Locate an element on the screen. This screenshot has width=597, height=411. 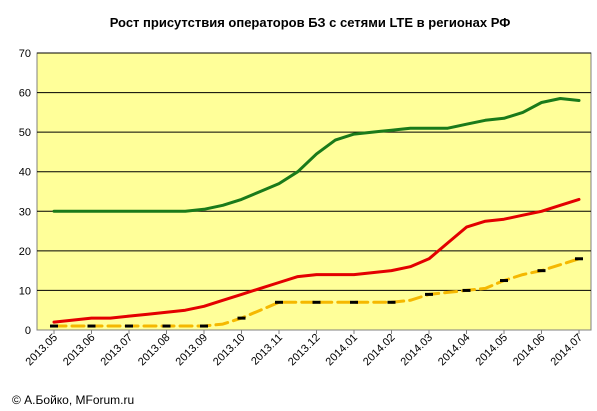
x-tick-label: 2014.03 is located at coordinates (417, 350).